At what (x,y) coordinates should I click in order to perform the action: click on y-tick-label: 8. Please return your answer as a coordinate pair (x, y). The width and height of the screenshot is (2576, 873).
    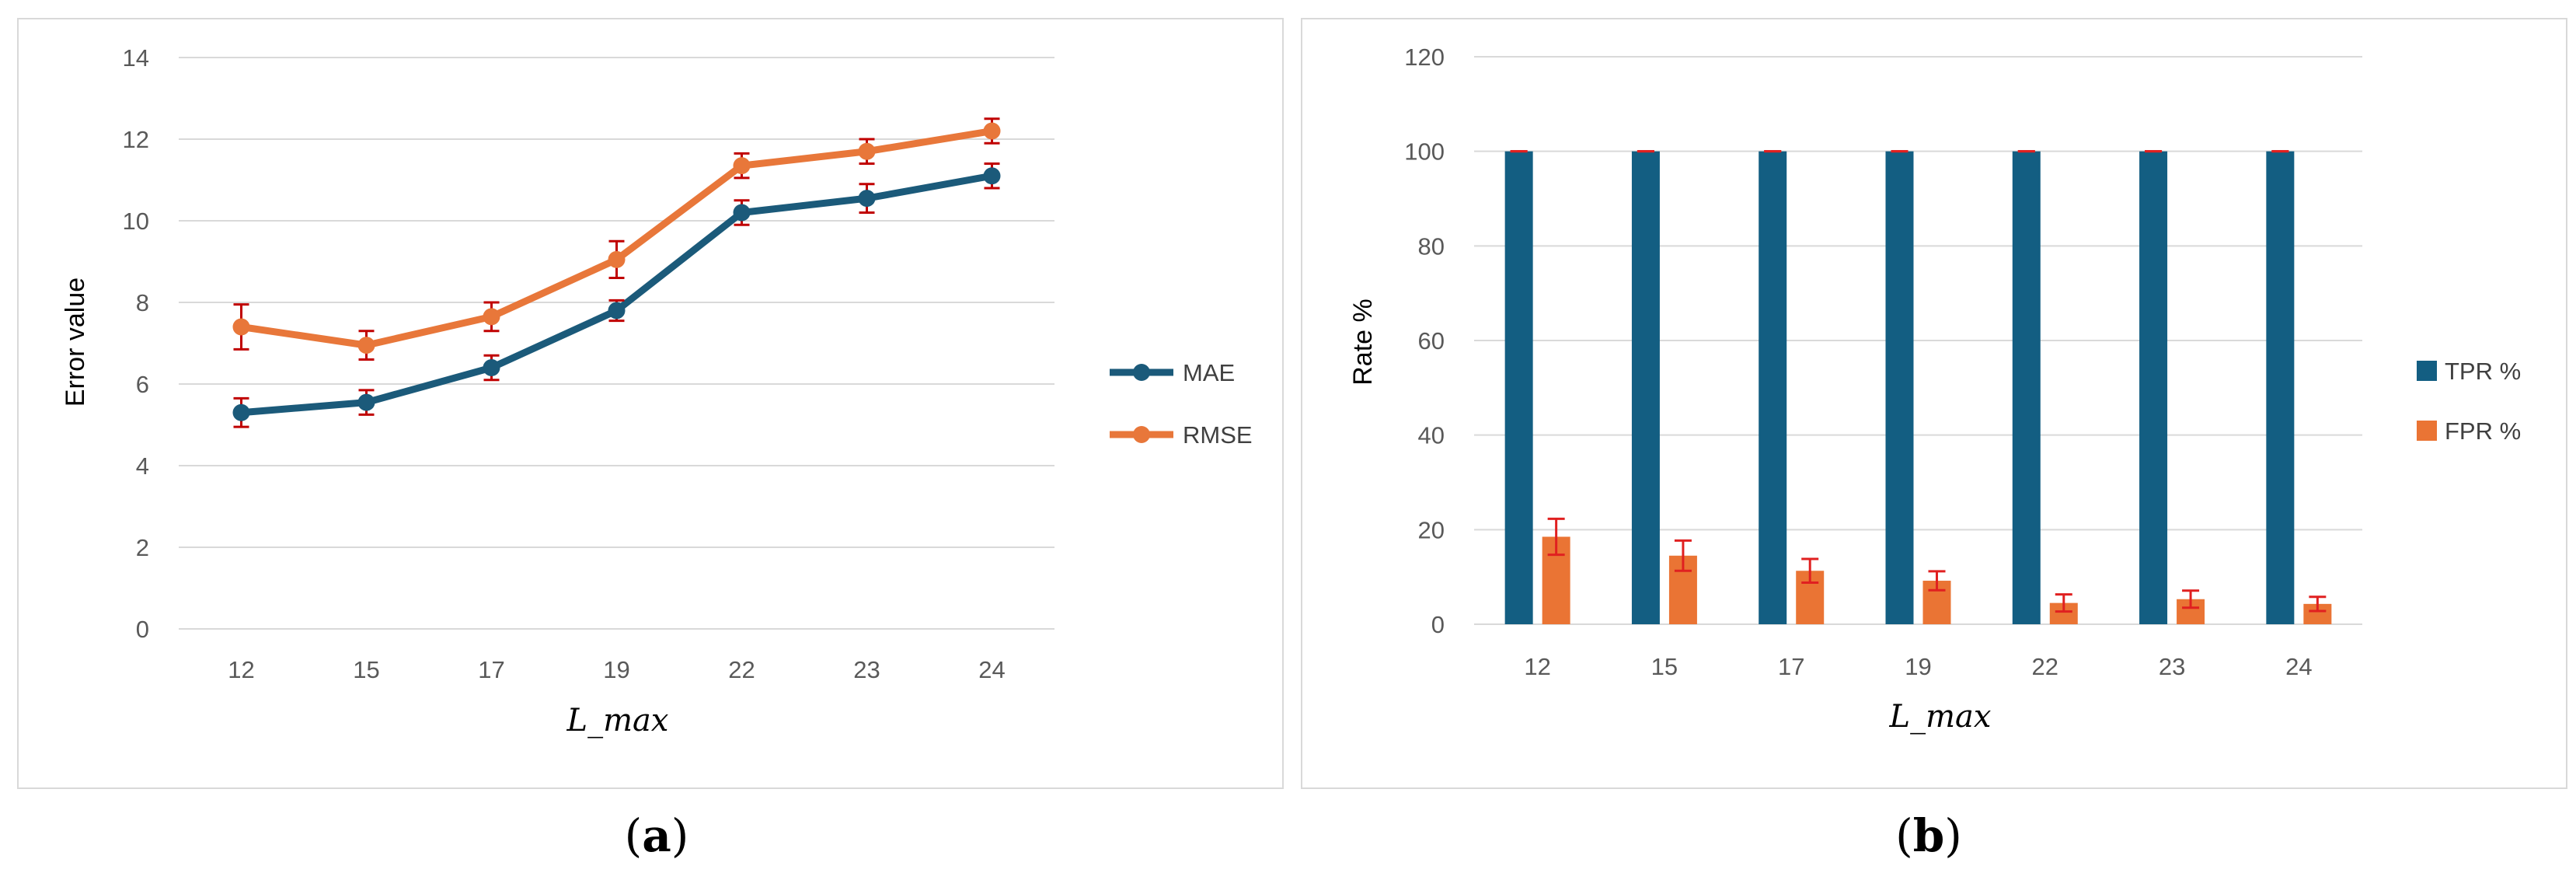
    Looking at the image, I should click on (142, 303).